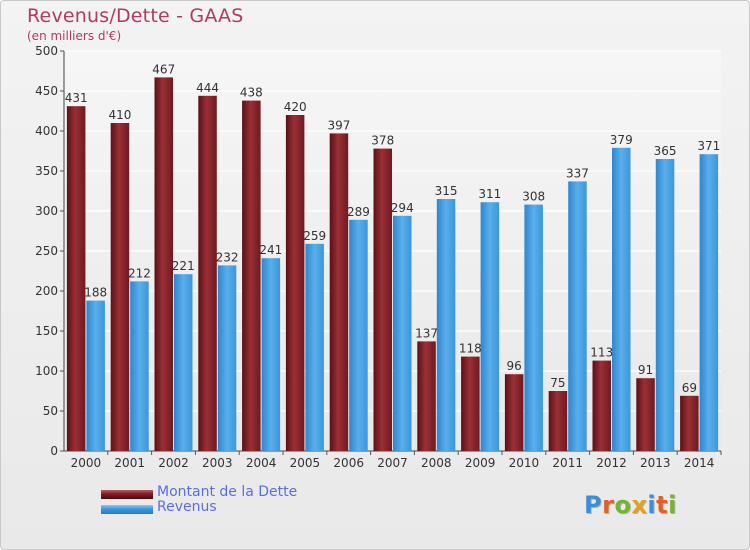 This screenshot has width=750, height=550. I want to click on chart-title: Revenus/Dette - GAAS, so click(135, 16).